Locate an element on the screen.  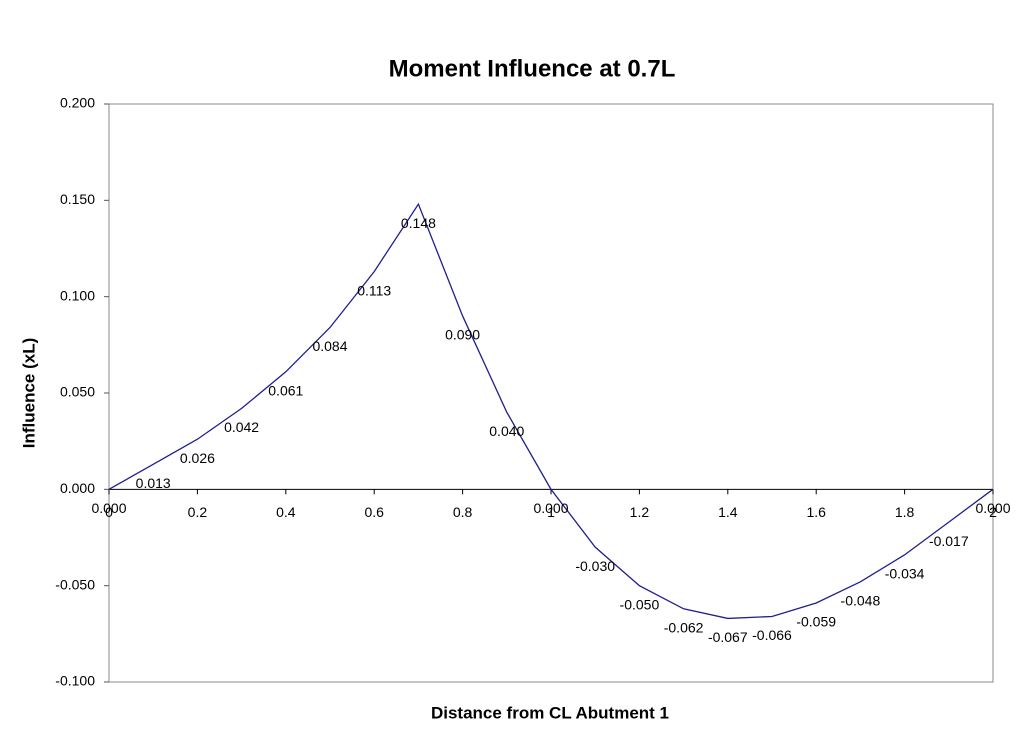
x-tick-label: 1.2 is located at coordinates (640, 512).